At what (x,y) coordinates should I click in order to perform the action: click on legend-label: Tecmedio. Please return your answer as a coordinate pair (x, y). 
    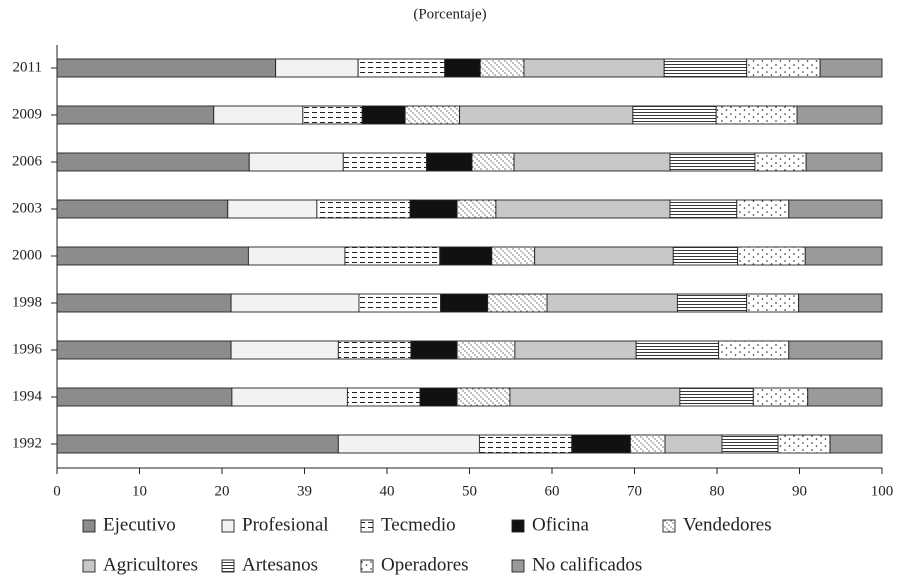
    Looking at the image, I should click on (418, 524).